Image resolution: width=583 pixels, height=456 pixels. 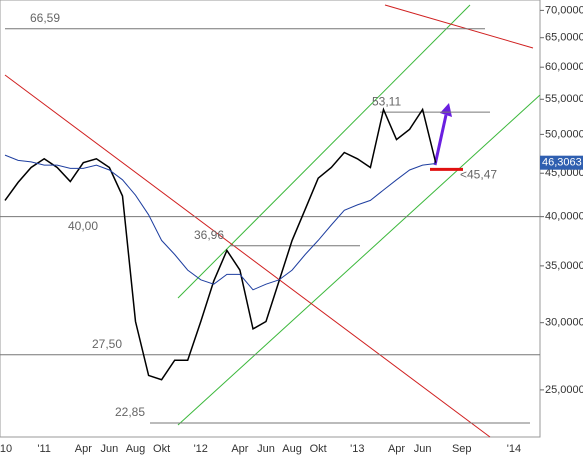 I want to click on arrow-head, so click(x=446, y=110).